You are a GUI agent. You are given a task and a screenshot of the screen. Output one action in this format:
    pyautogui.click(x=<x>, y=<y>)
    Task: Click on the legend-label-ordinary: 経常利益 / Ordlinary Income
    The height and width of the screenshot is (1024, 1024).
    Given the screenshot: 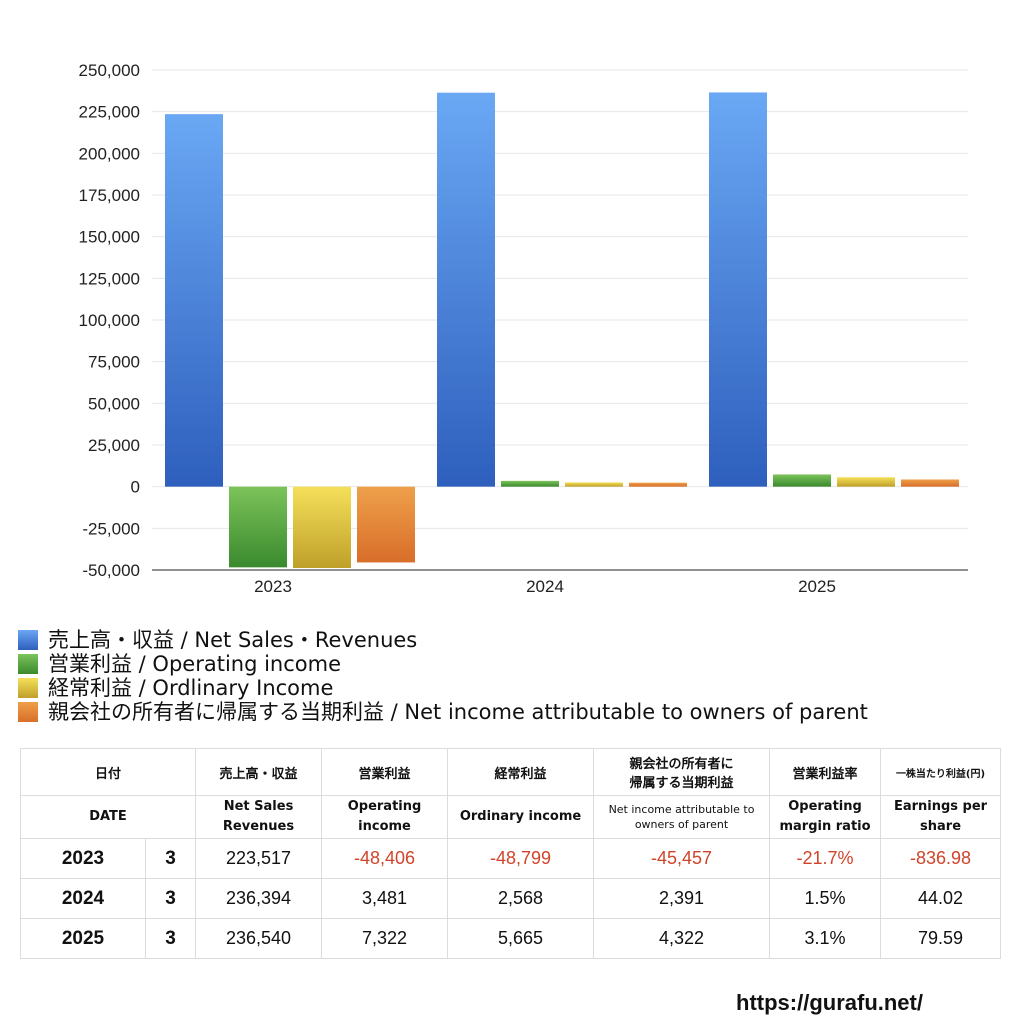 What is the action you would take?
    pyautogui.click(x=191, y=688)
    